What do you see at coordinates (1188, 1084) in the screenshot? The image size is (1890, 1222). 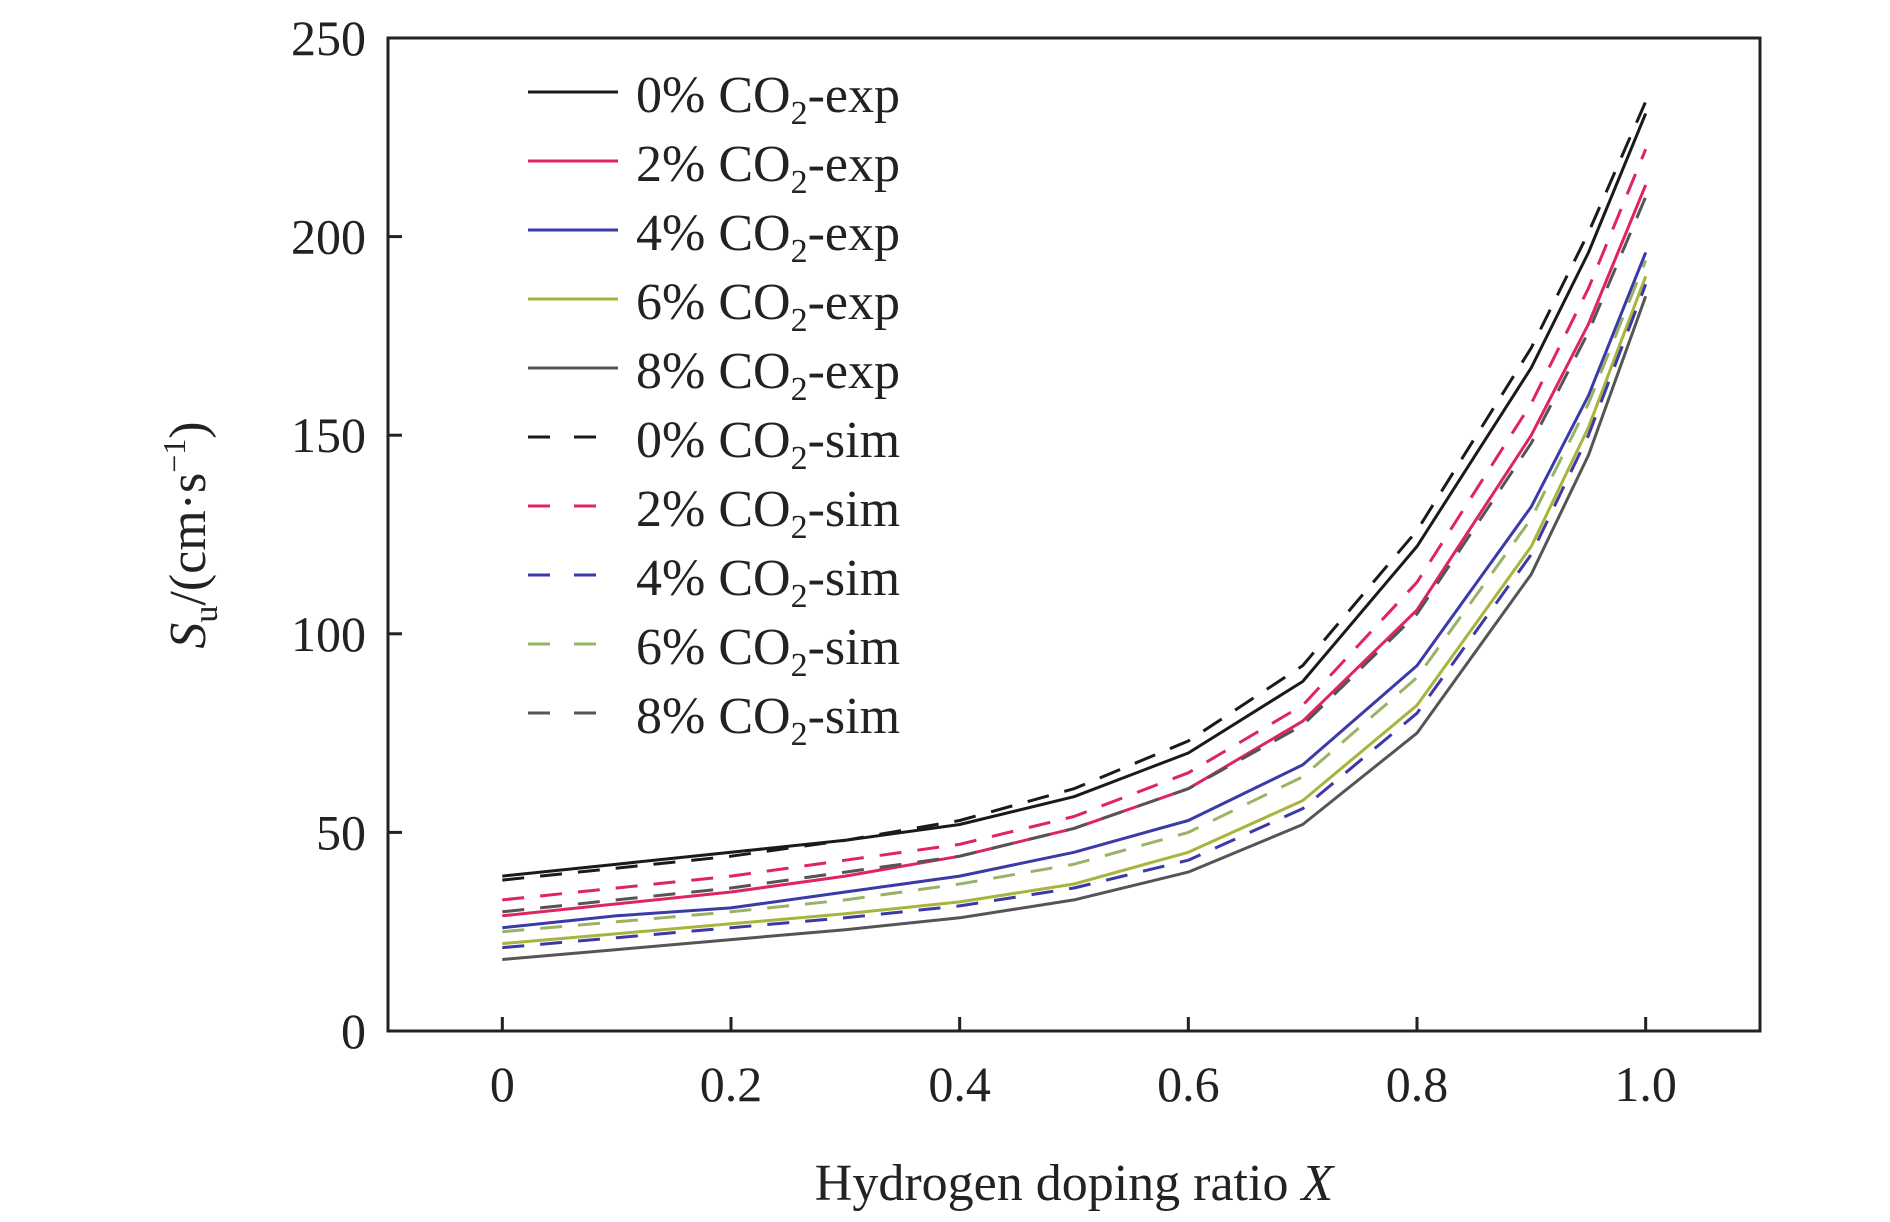 I see `x-tick-label: 0.6` at bounding box center [1188, 1084].